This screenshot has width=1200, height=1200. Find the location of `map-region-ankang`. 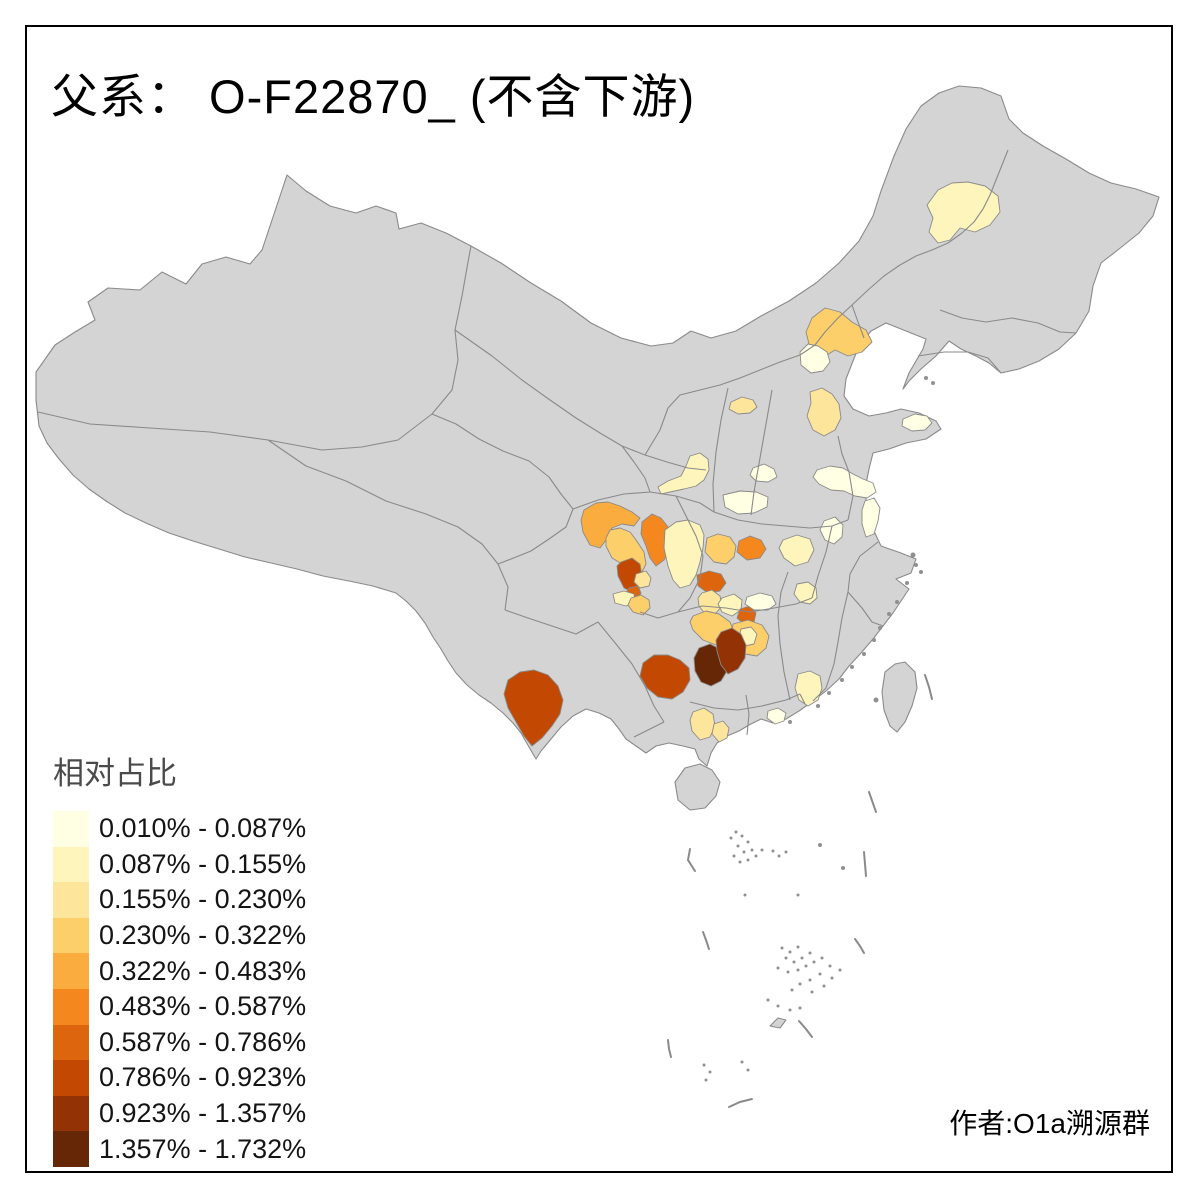

map-region-ankang is located at coordinates (745, 502).